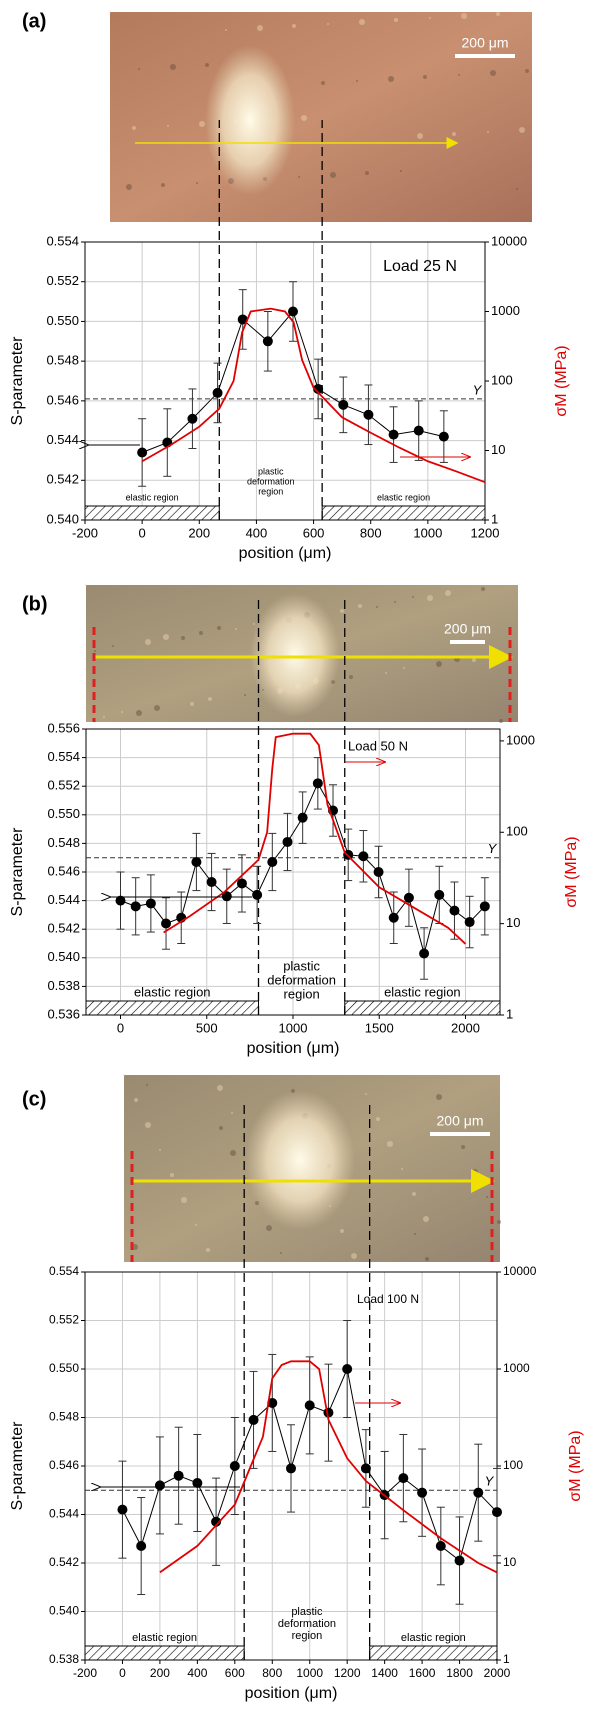 The height and width of the screenshot is (1712, 605). I want to click on y-tick-label: 0.552, so click(63, 785).